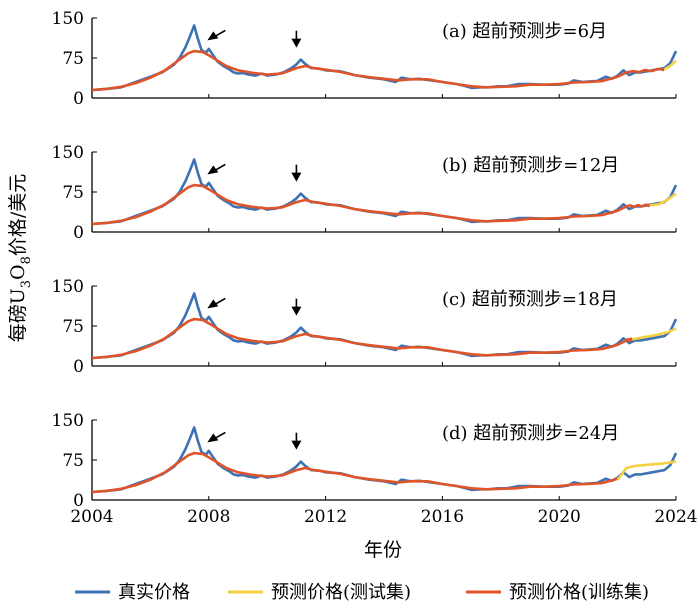 The width and height of the screenshot is (700, 608). What do you see at coordinates (154, 592) in the screenshot?
I see `legend-label-true: 真实价格` at bounding box center [154, 592].